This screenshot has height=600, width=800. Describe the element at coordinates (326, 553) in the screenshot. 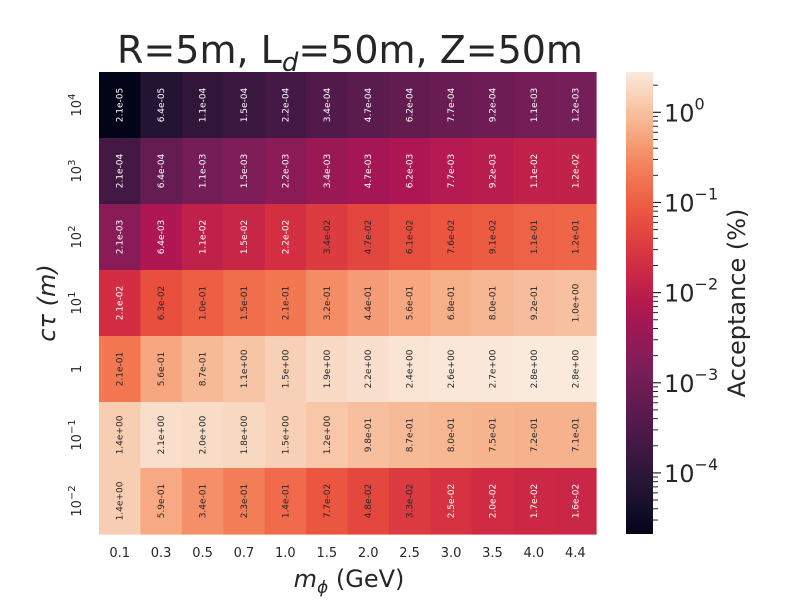

I see `x-tick-label: 1.5` at that location.